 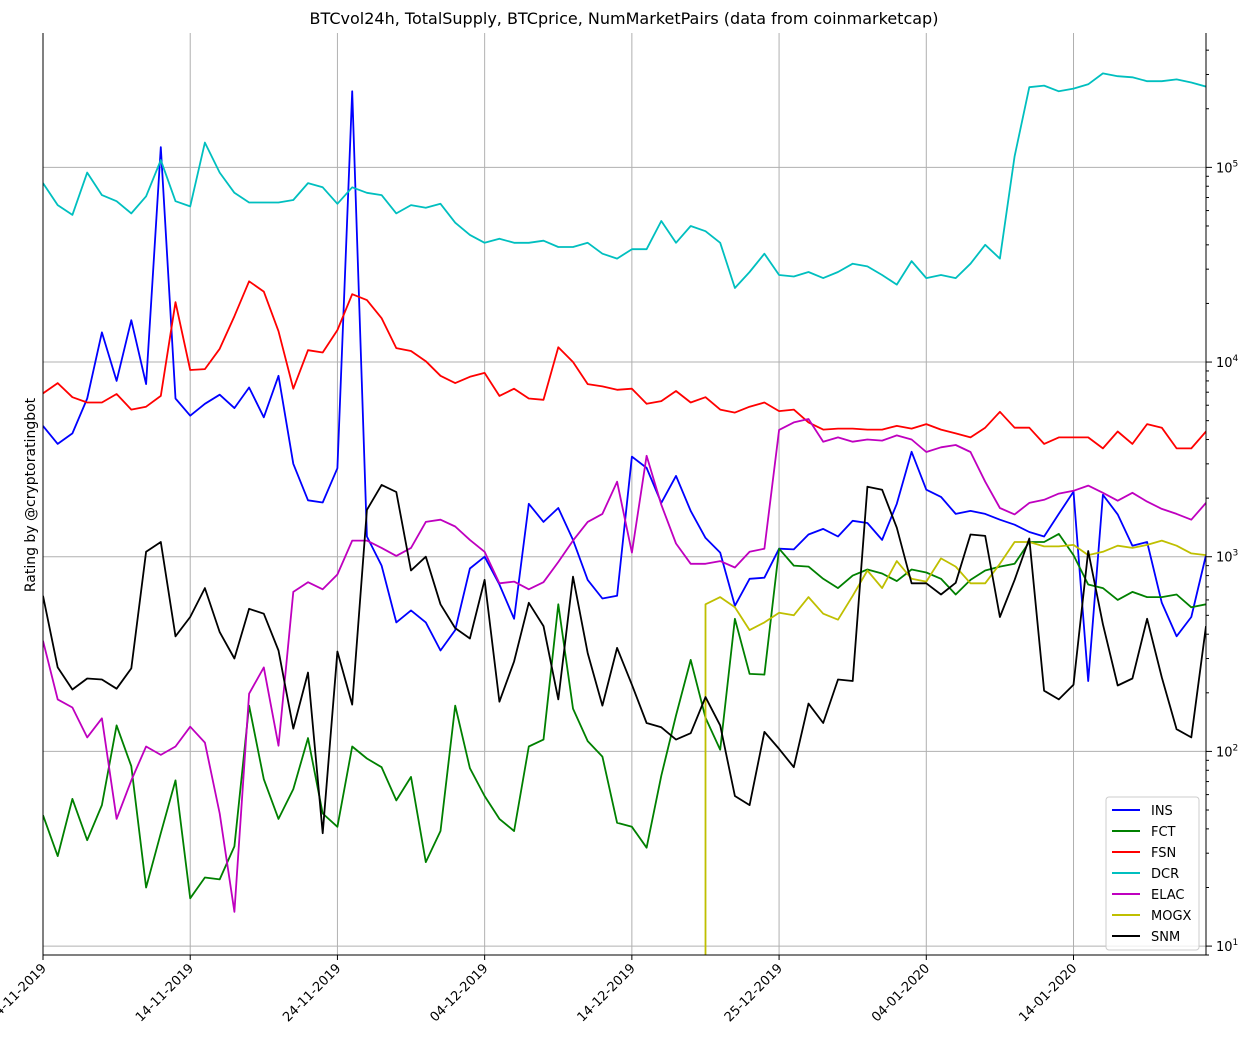 What do you see at coordinates (165, 993) in the screenshot?
I see `x-tick-label: 14-11-2019` at bounding box center [165, 993].